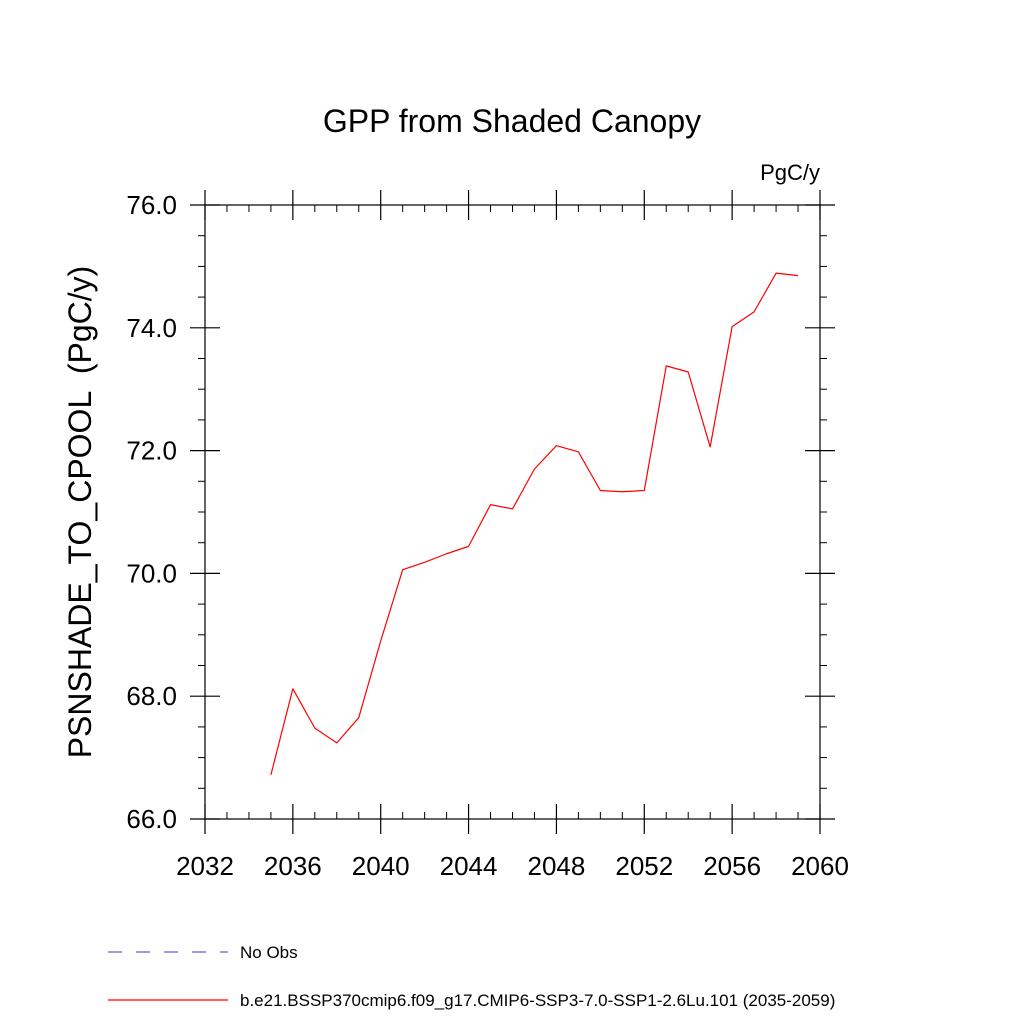  Describe the element at coordinates (151, 819) in the screenshot. I see `y-tick-label: 66.0` at that location.